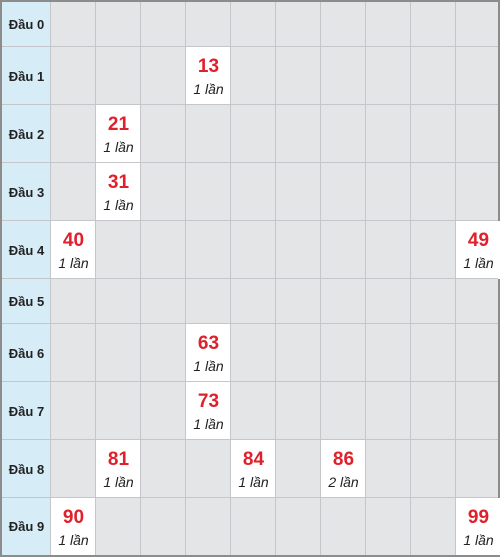 Image resolution: width=500 pixels, height=557 pixels. I want to click on number-cell: 81 1 lần, so click(118, 469).